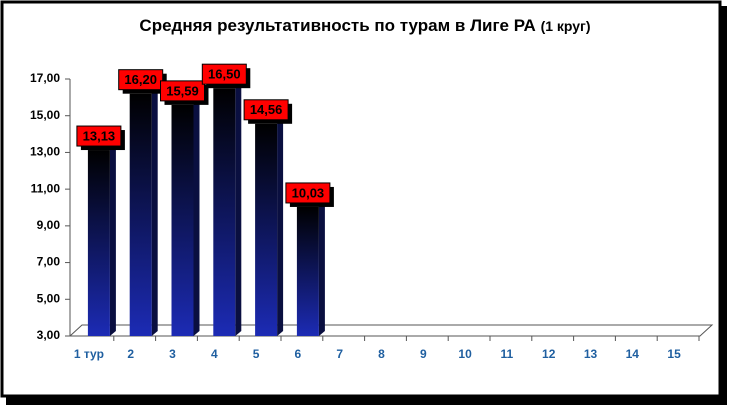 This screenshot has width=730, height=408. I want to click on value-label: 16,20, so click(140, 79).